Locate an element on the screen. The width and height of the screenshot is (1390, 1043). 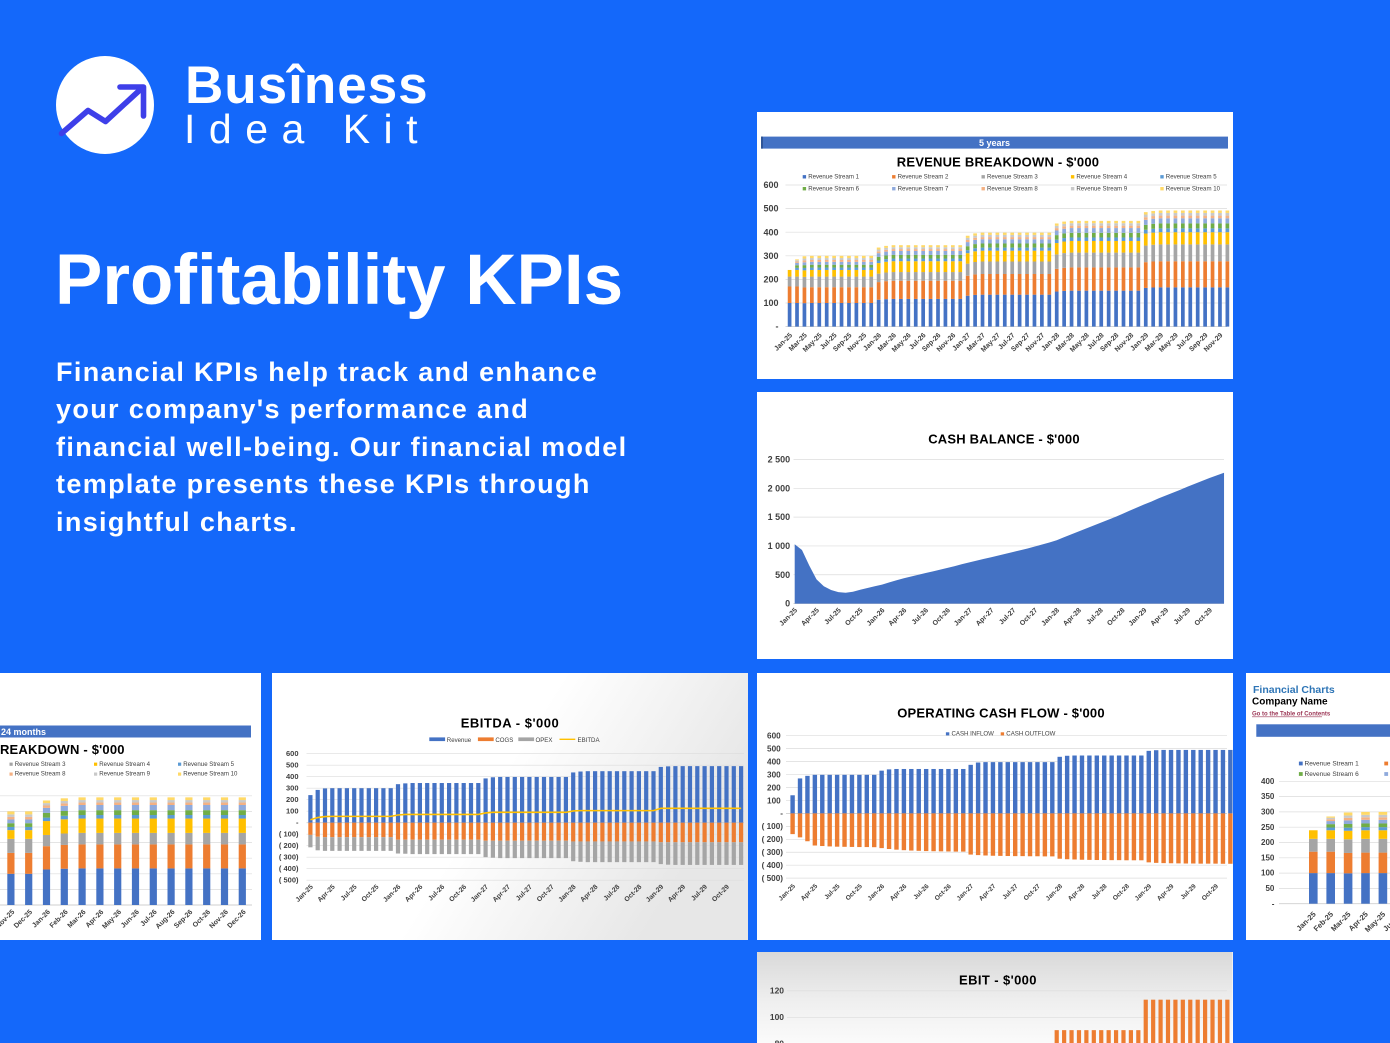
svg-text: 250 is located at coordinates (1268, 826).